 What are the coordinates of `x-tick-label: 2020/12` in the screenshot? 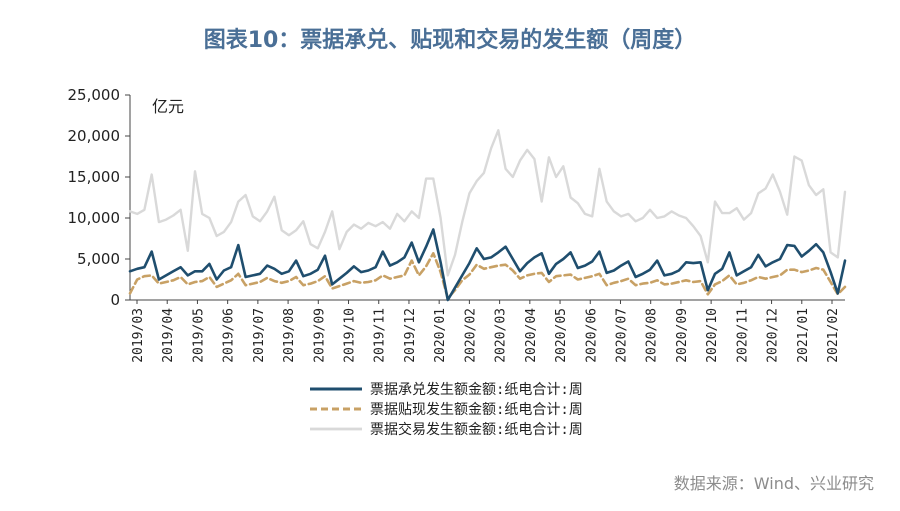 It's located at (773, 335).